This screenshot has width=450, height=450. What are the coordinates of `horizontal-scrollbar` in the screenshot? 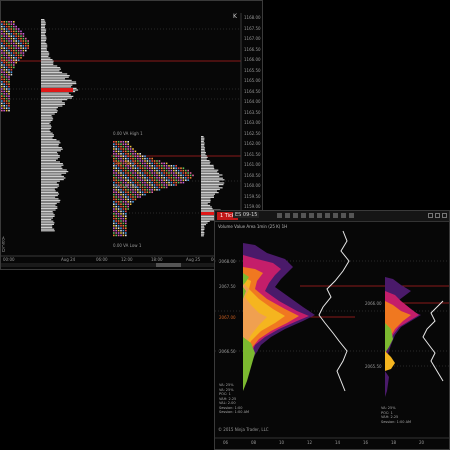 It's located at (121, 265).